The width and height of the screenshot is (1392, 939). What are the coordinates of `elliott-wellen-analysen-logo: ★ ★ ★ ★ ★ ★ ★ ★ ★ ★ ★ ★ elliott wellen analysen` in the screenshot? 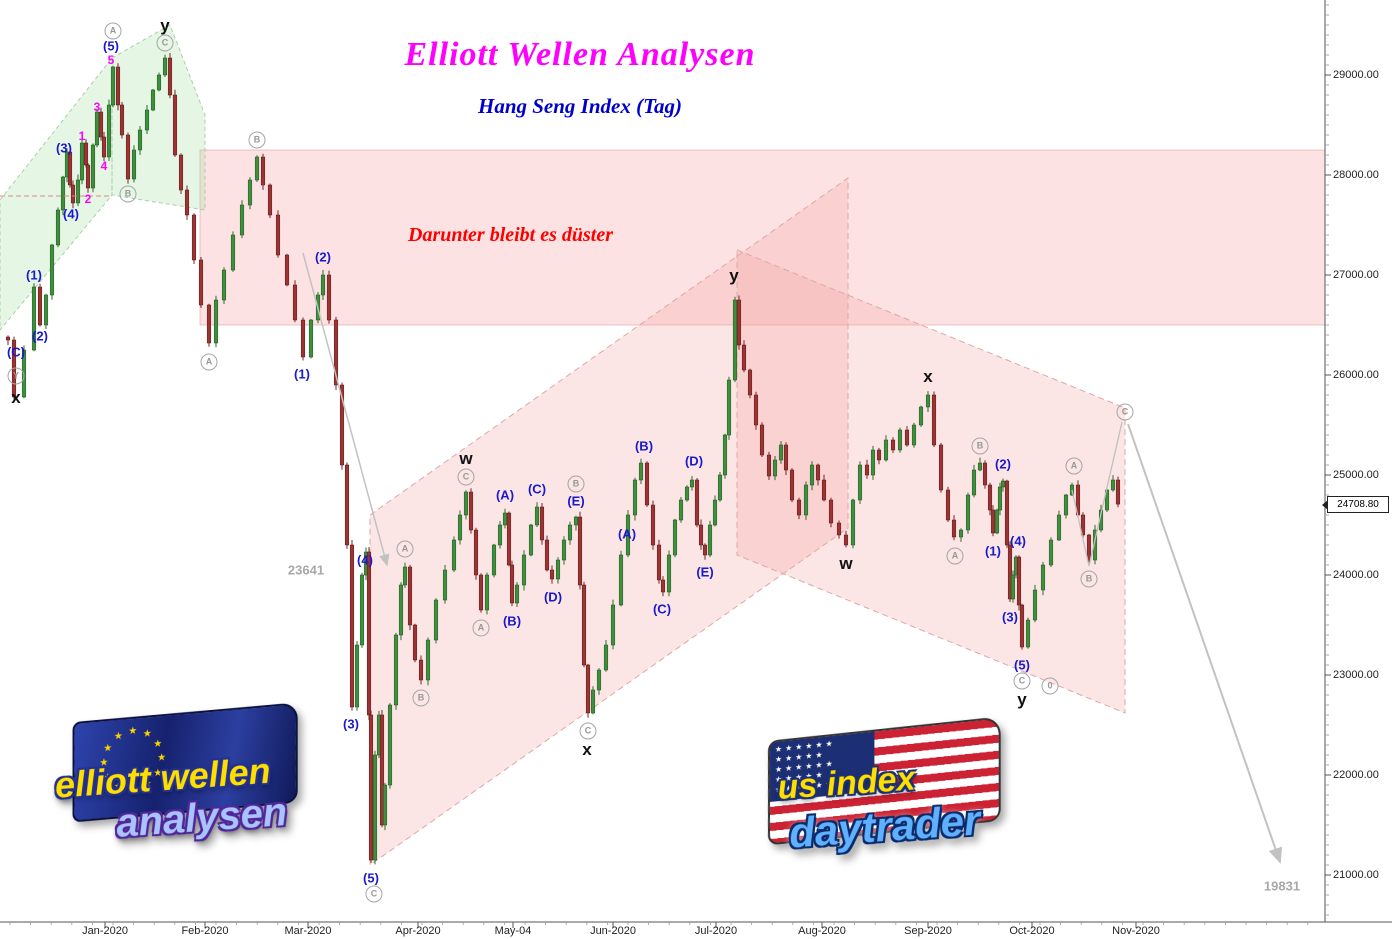 It's located at (197, 786).